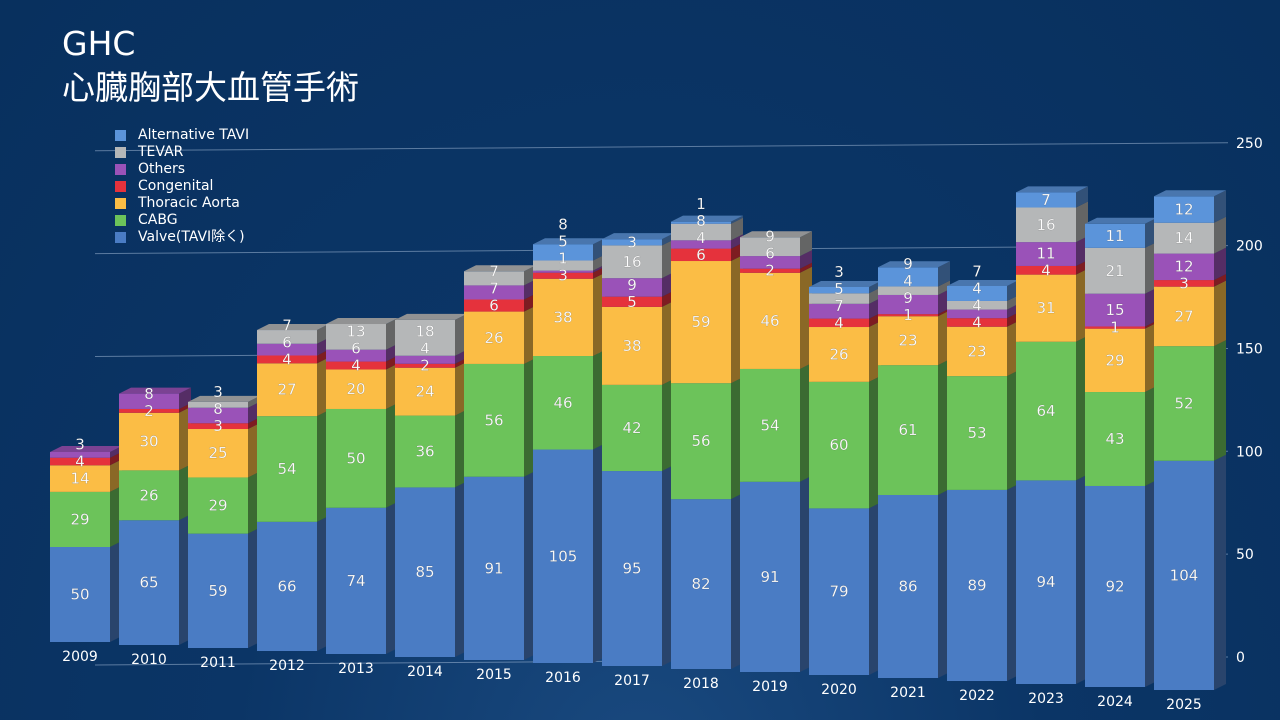 This screenshot has width=1280, height=720. I want to click on data-label: 11, so click(1045, 253).